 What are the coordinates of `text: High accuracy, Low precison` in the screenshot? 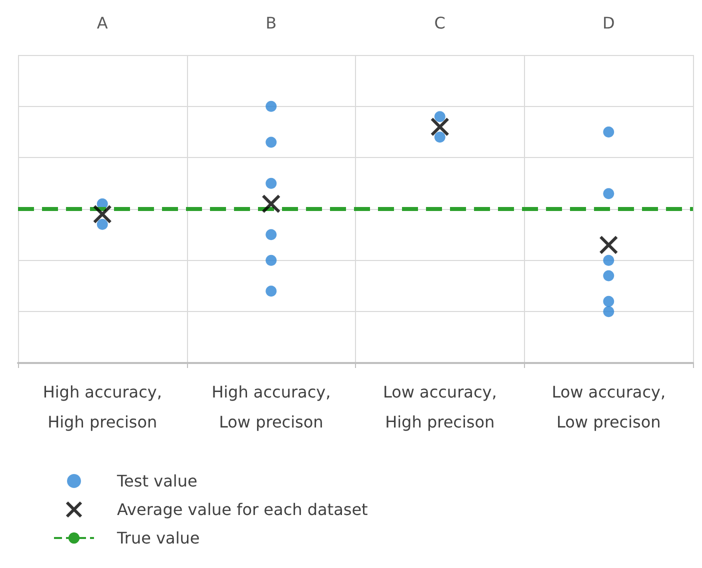 It's located at (271, 407).